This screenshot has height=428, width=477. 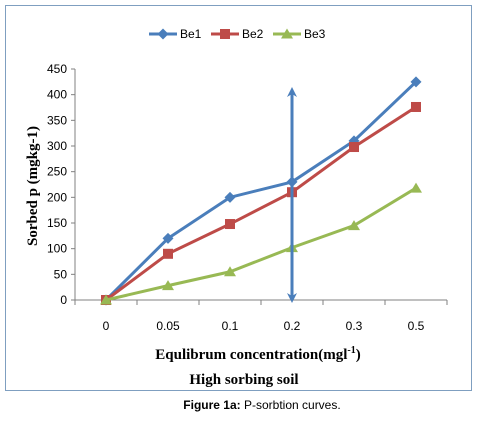 What do you see at coordinates (253, 34) in the screenshot?
I see `legend-label-be2: Be2` at bounding box center [253, 34].